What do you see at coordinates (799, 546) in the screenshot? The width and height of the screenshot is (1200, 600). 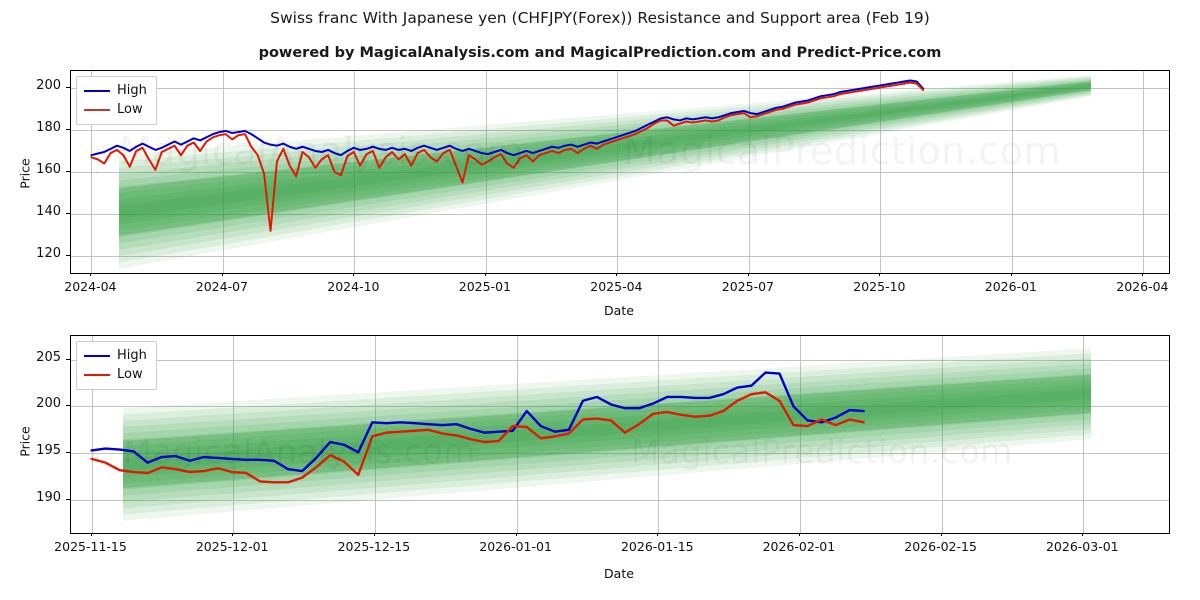 I see `axis-tick-label: 2026-02-01` at bounding box center [799, 546].